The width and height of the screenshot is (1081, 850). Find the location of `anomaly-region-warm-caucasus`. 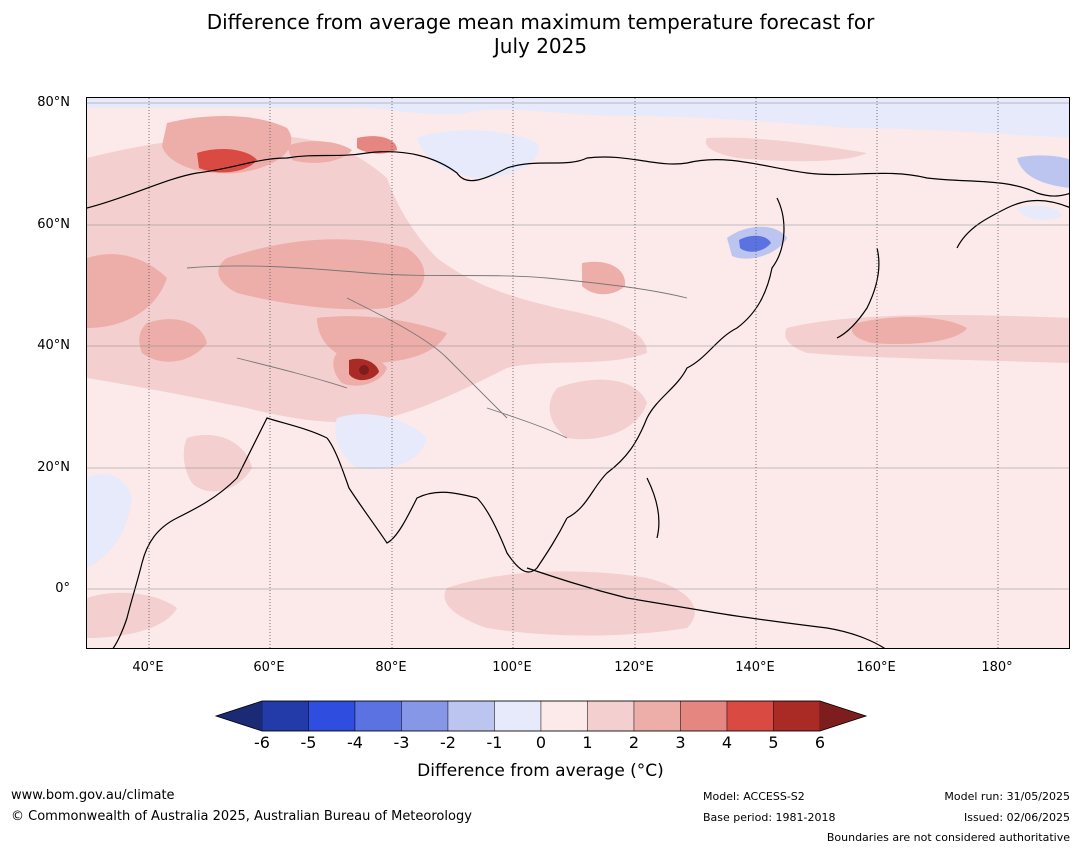

anomaly-region-warm-caucasus is located at coordinates (173, 340).